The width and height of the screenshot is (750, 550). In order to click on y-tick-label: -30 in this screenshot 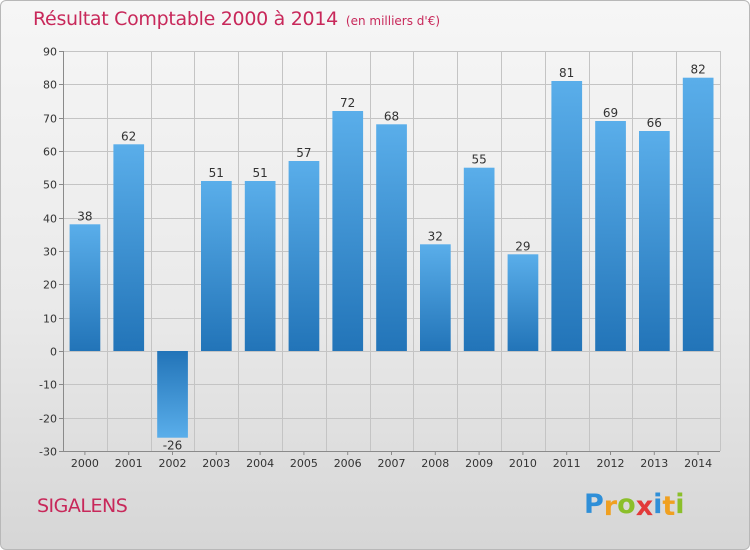, I will do `click(48, 452)`.